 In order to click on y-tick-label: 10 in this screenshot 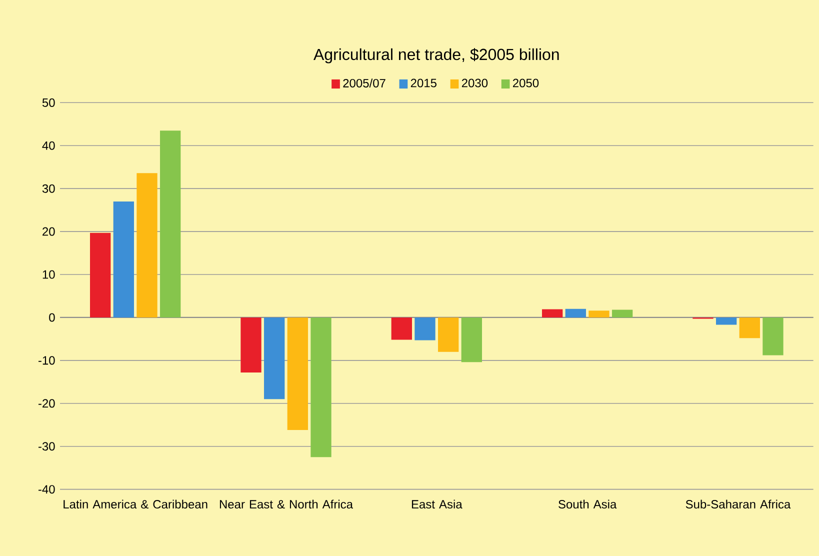, I will do `click(48, 274)`.